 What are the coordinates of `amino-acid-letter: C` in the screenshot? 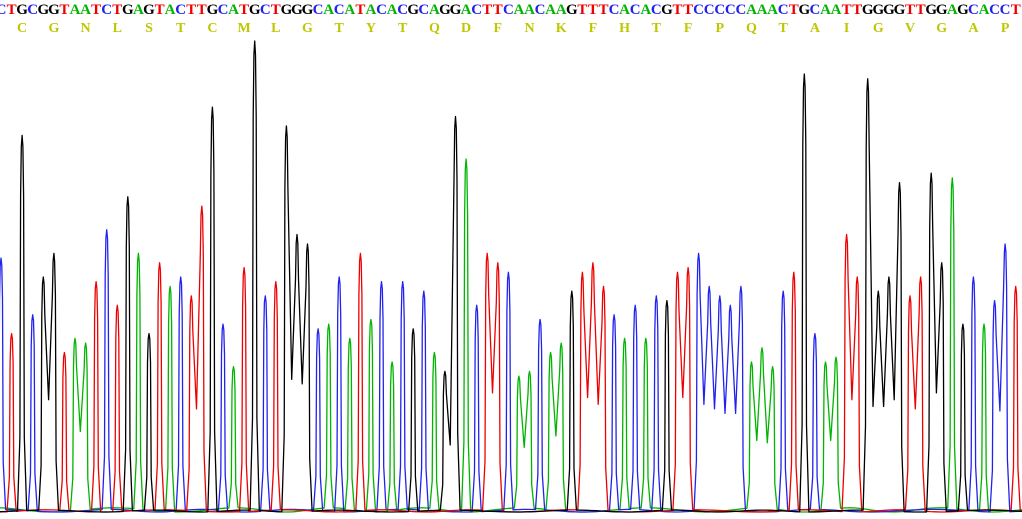 It's located at (22, 28).